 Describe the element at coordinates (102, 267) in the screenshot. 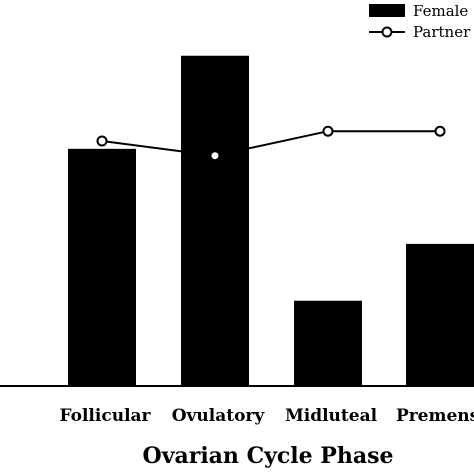

I see `bar-follicular` at that location.